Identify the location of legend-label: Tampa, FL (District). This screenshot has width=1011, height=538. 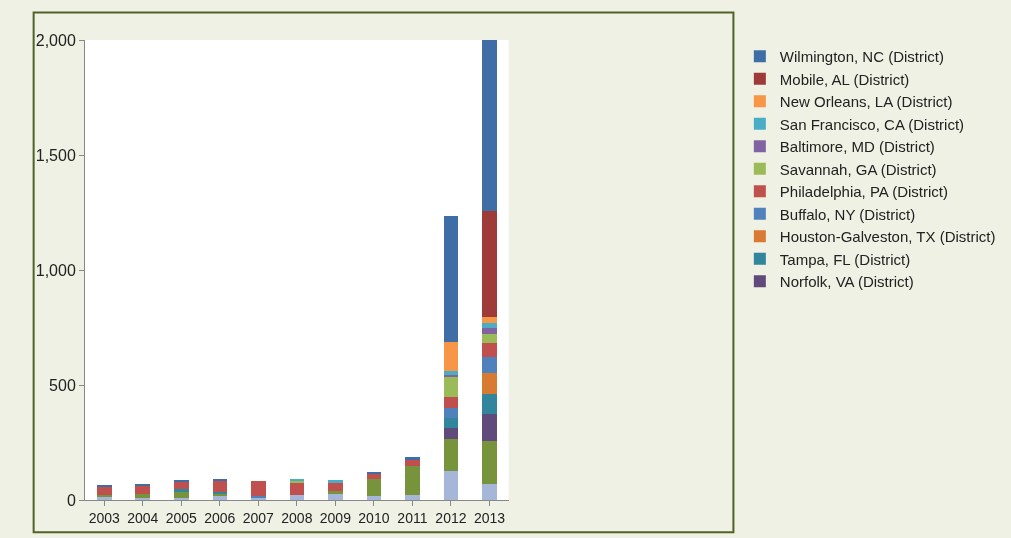
(845, 259).